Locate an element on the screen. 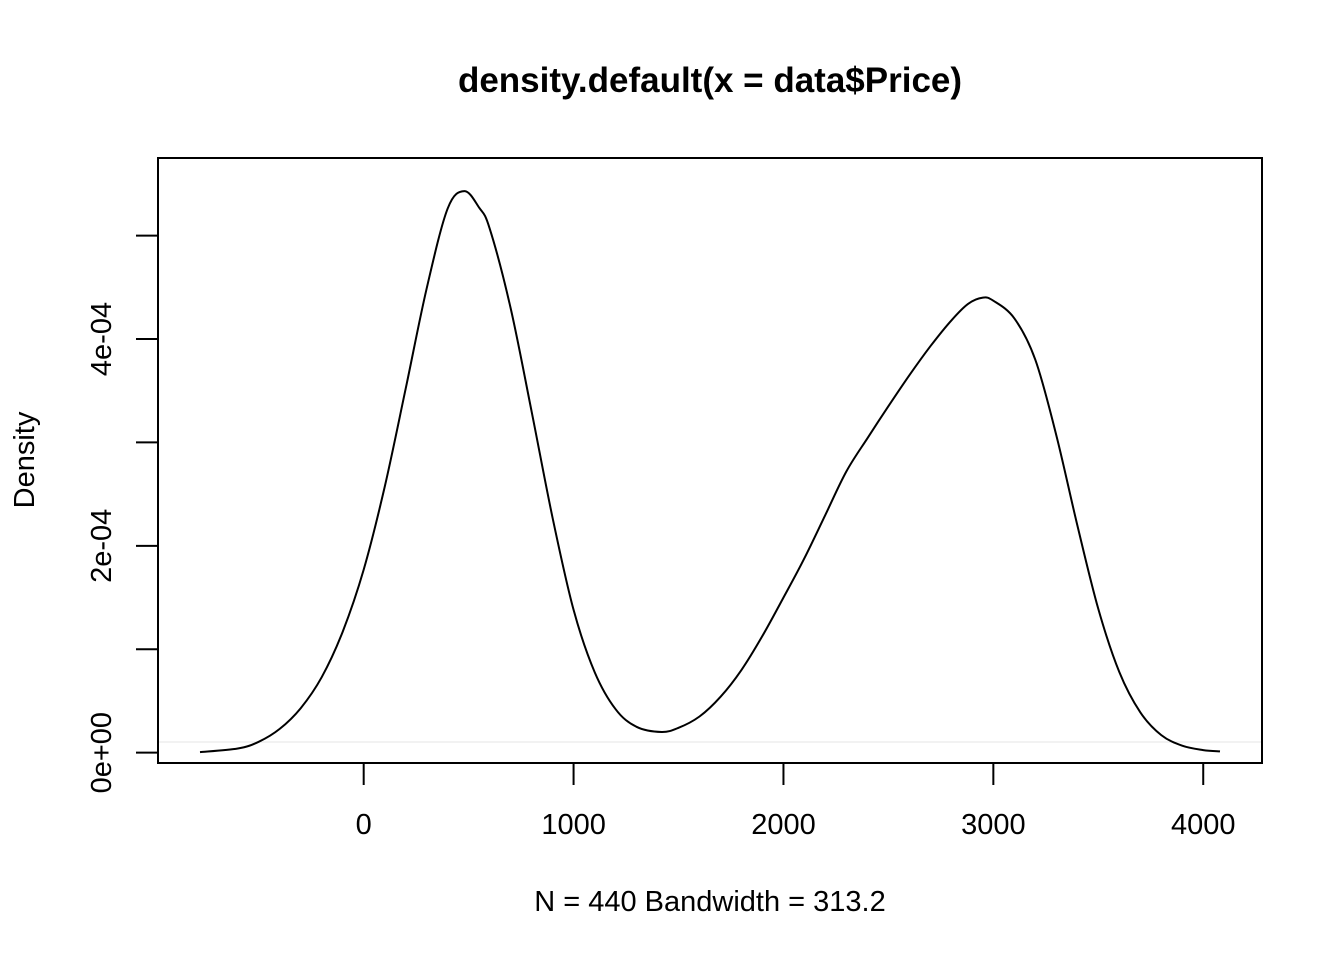  y-axis-label: Density is located at coordinates (25, 459).